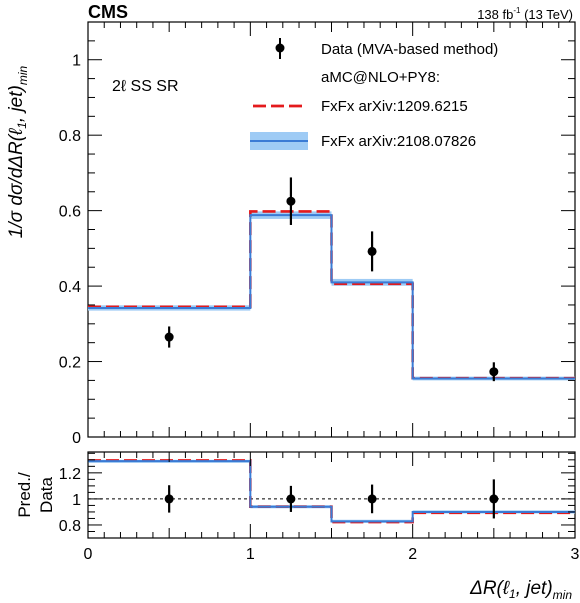  Describe the element at coordinates (70, 474) in the screenshot. I see `ratio-ytick-label-2: 1.2` at that location.